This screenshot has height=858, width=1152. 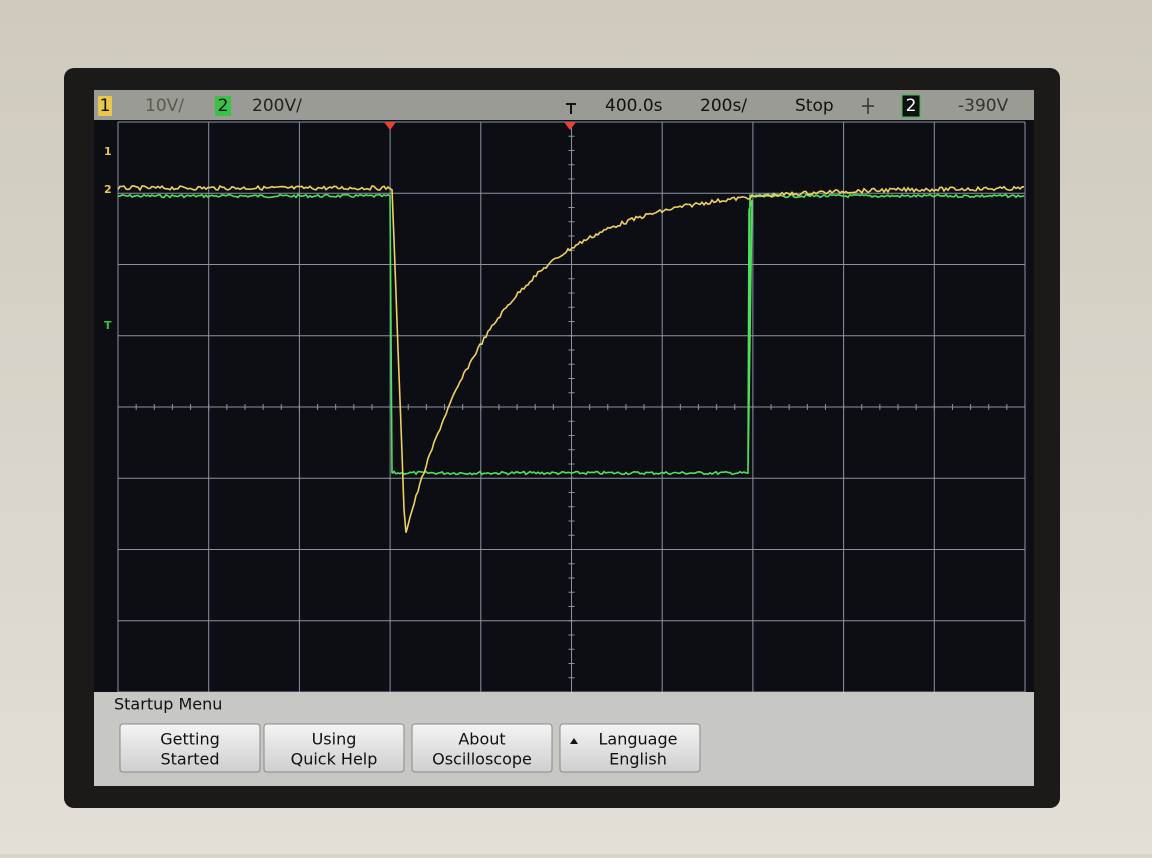 I want to click on ch1-badge, so click(x=105, y=106).